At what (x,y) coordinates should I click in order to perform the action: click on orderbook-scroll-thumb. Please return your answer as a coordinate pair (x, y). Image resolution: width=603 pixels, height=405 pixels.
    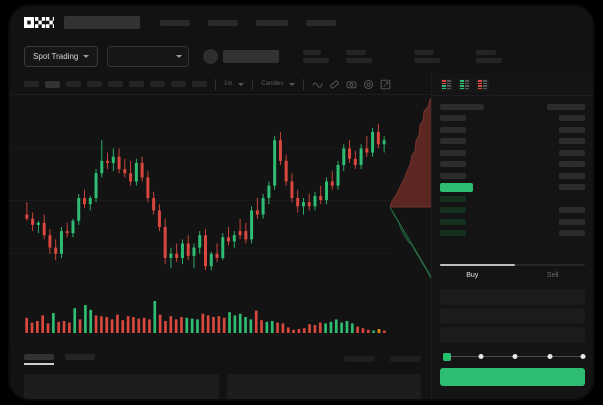
    Looking at the image, I should click on (478, 265).